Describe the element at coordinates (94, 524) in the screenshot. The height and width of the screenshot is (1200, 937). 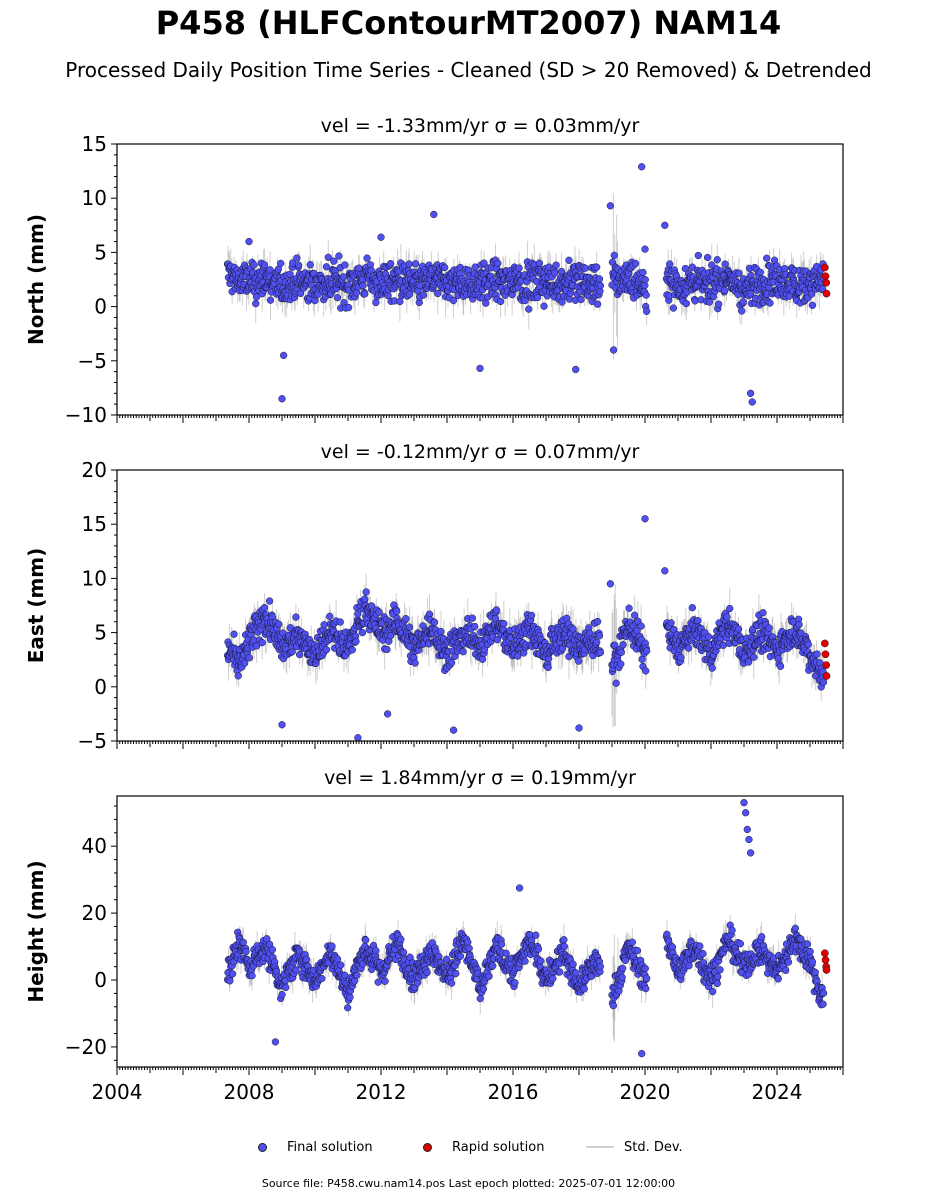
I see `y-tick-label: 15` at that location.